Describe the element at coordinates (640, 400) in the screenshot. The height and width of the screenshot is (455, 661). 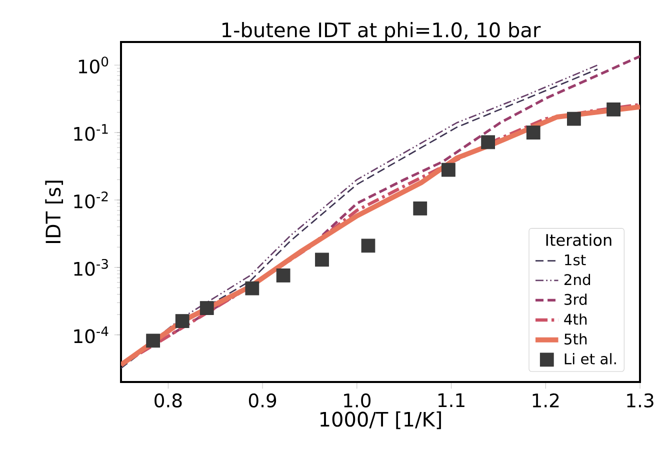
I see `x-tick-label: 1.3` at that location.